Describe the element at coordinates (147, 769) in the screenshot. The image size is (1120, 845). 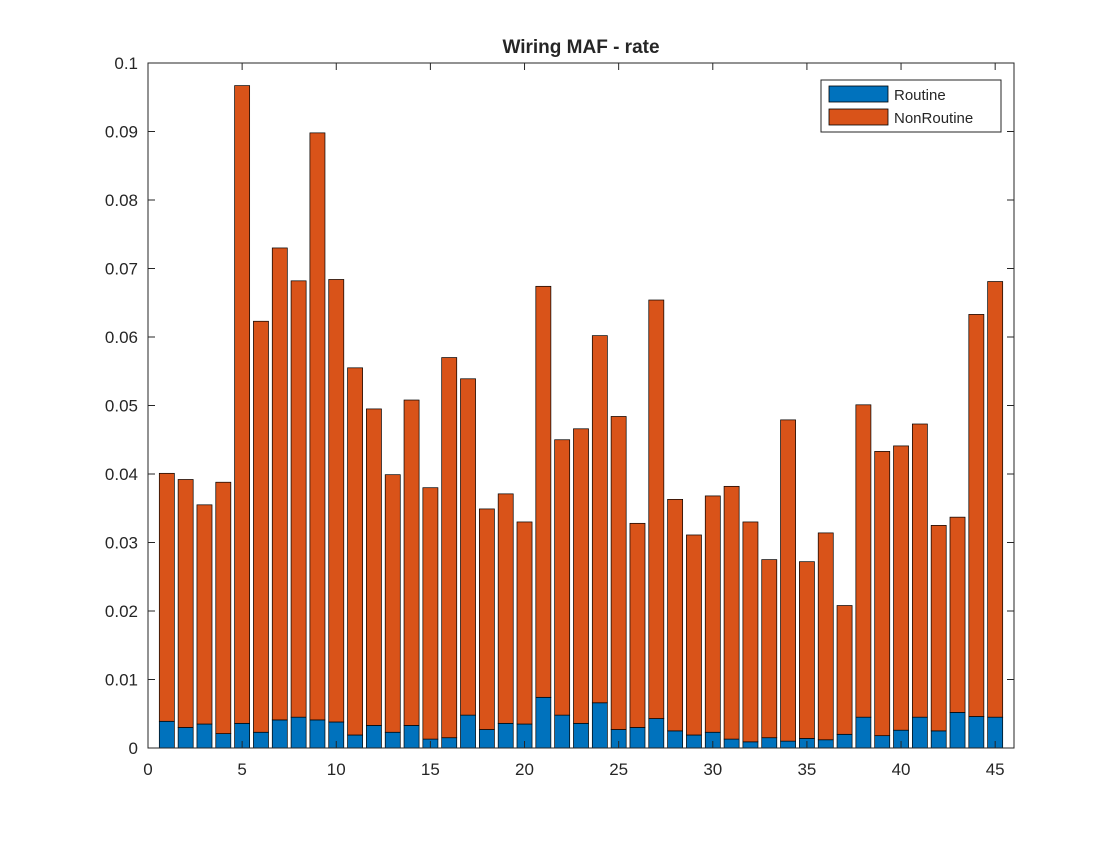
I see `x-tick-label: 0` at that location.